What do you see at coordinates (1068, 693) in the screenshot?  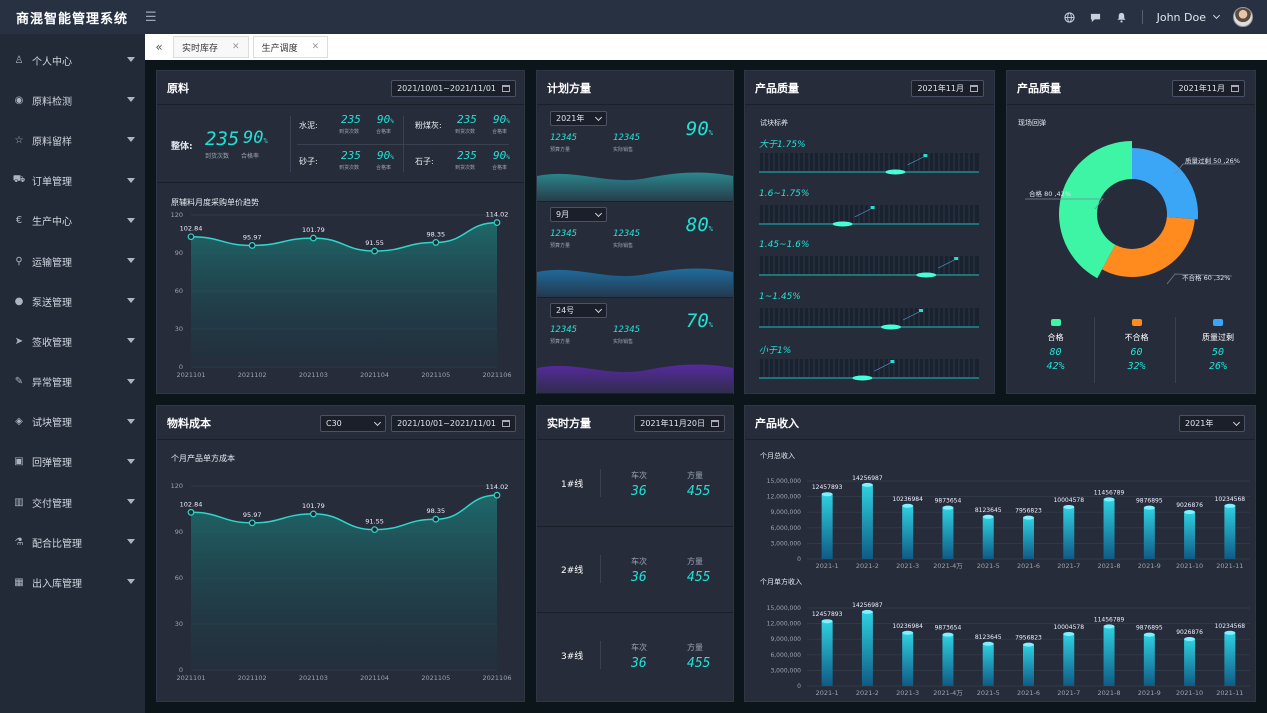 I see `x-tick-label: 2021-7` at bounding box center [1068, 693].